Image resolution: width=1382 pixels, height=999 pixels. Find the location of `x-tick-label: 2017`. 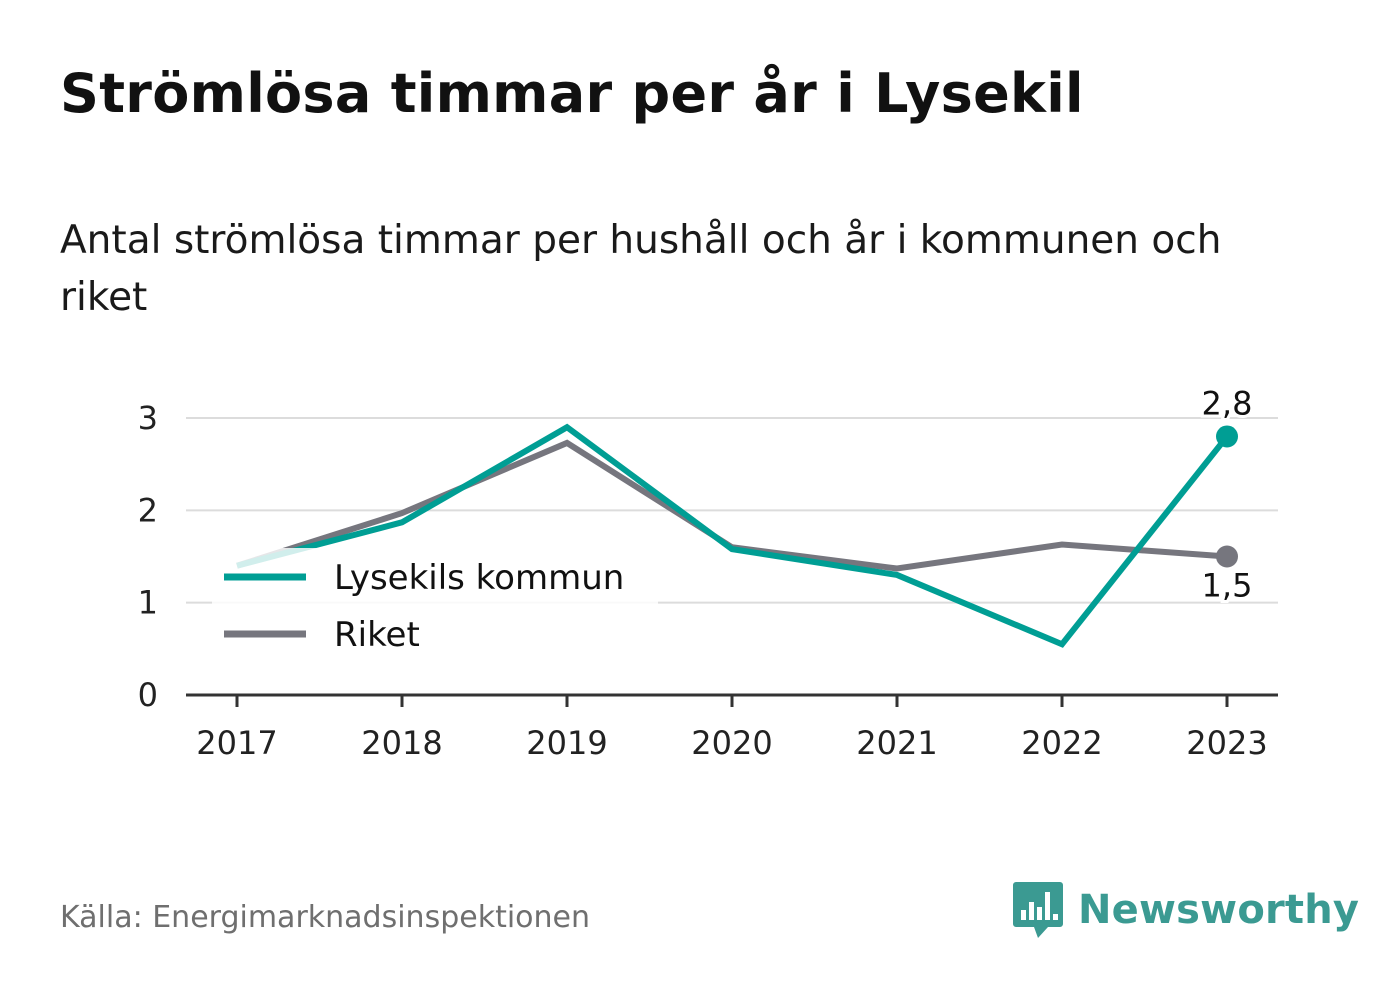

x-tick-label: 2017 is located at coordinates (236, 743).